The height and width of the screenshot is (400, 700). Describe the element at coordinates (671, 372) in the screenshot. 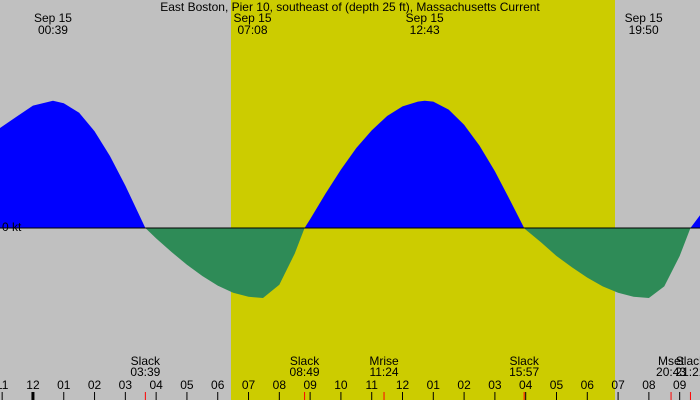

I see `event-time: 20:43` at that location.